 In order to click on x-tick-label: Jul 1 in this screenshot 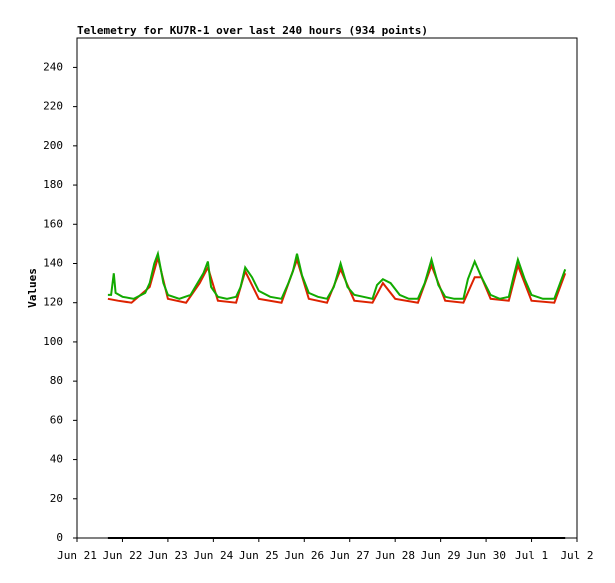, I will do `click(531, 555)`.